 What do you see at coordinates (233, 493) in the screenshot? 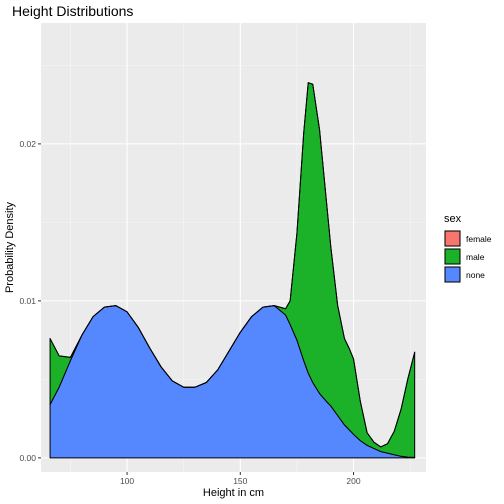
I see `x-axis-title: Height in cm` at bounding box center [233, 493].